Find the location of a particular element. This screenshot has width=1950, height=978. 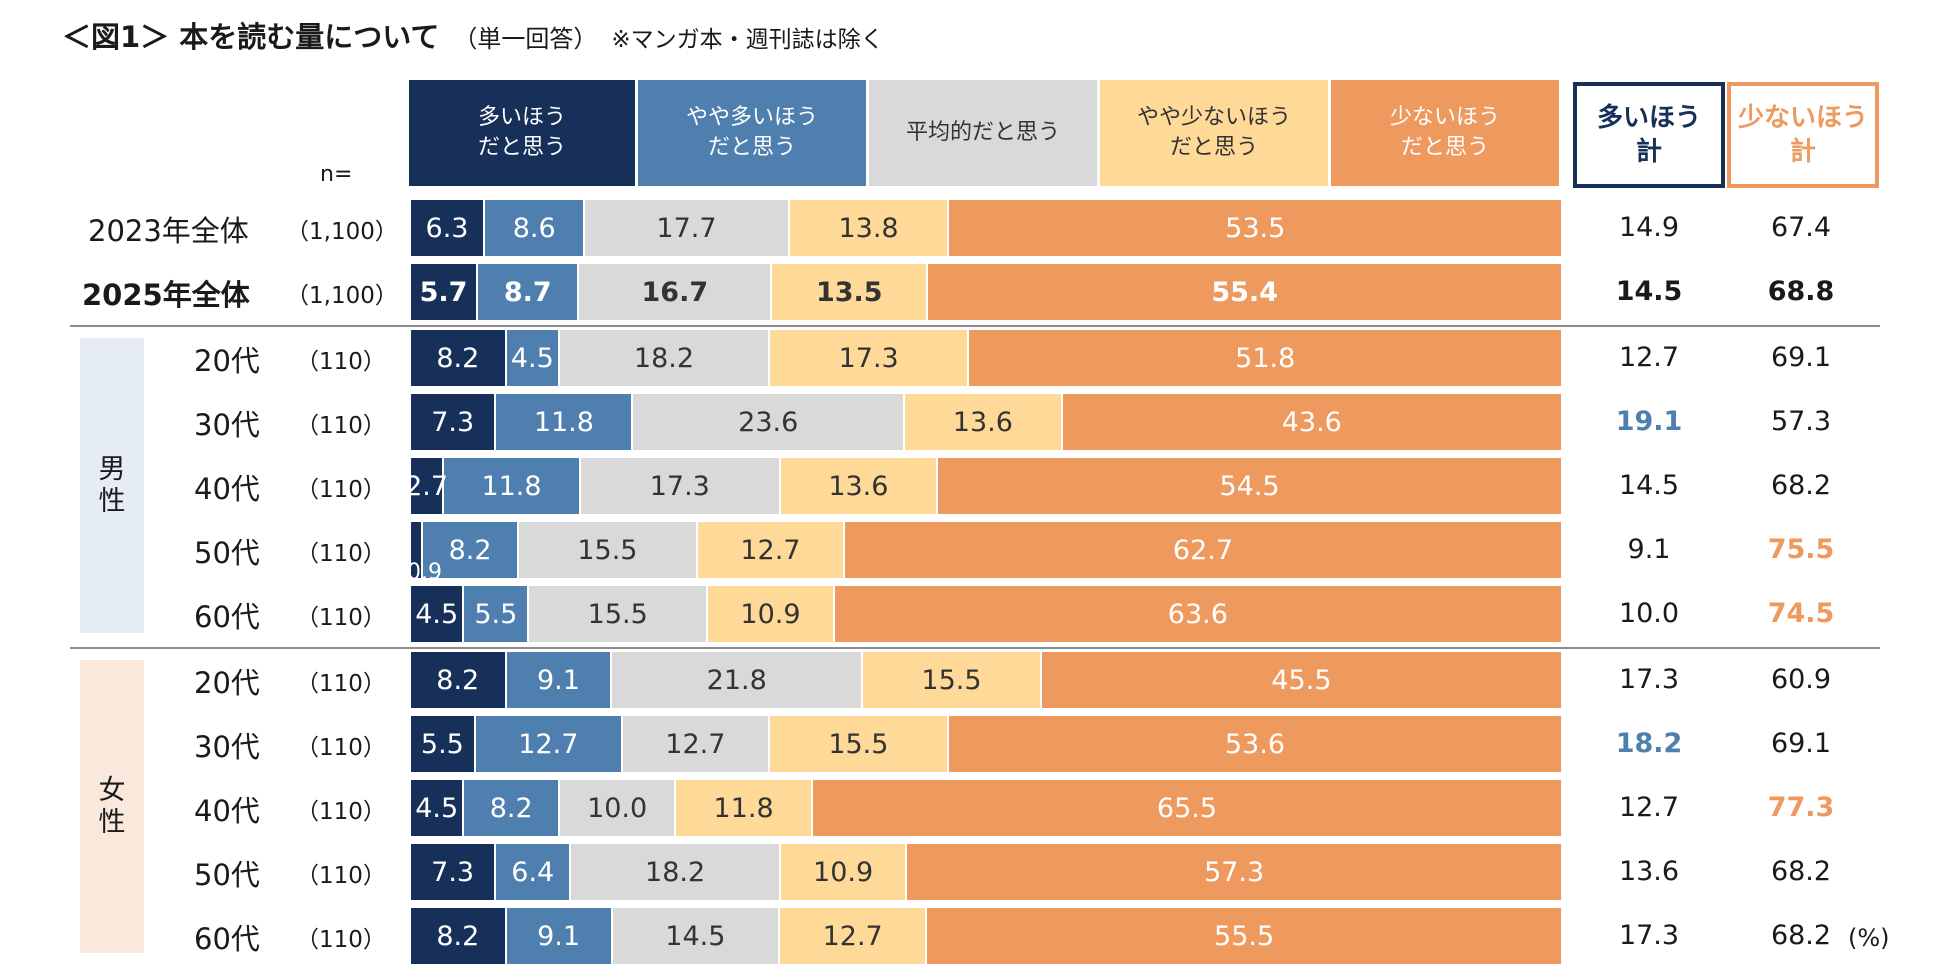

total-more-value: 10.0 is located at coordinates (1649, 613).